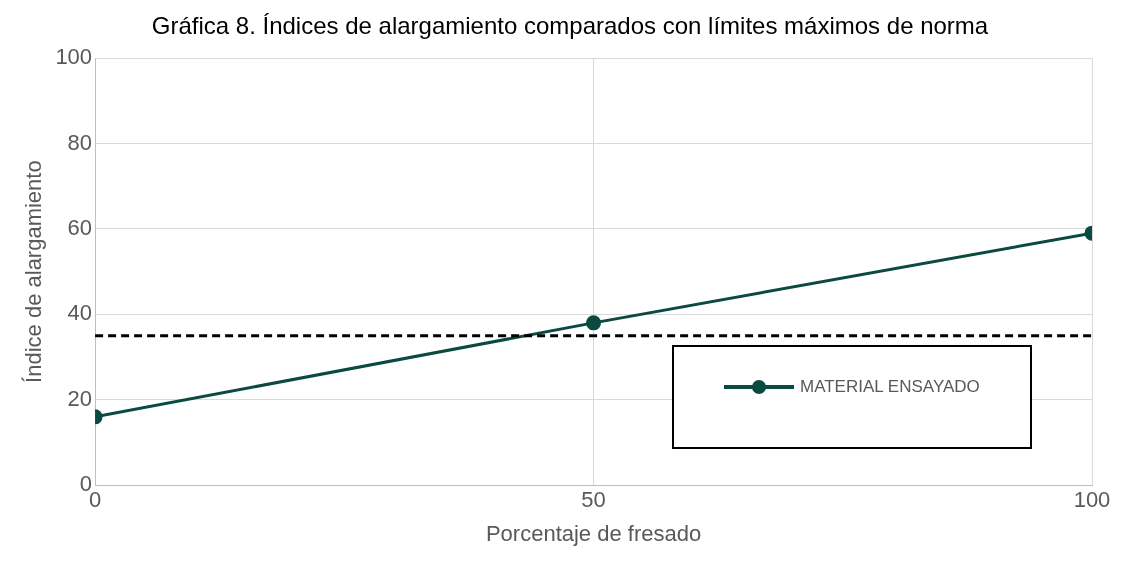 The width and height of the screenshot is (1140, 570). What do you see at coordinates (593, 500) in the screenshot?
I see `x-tick-label: 50` at bounding box center [593, 500].